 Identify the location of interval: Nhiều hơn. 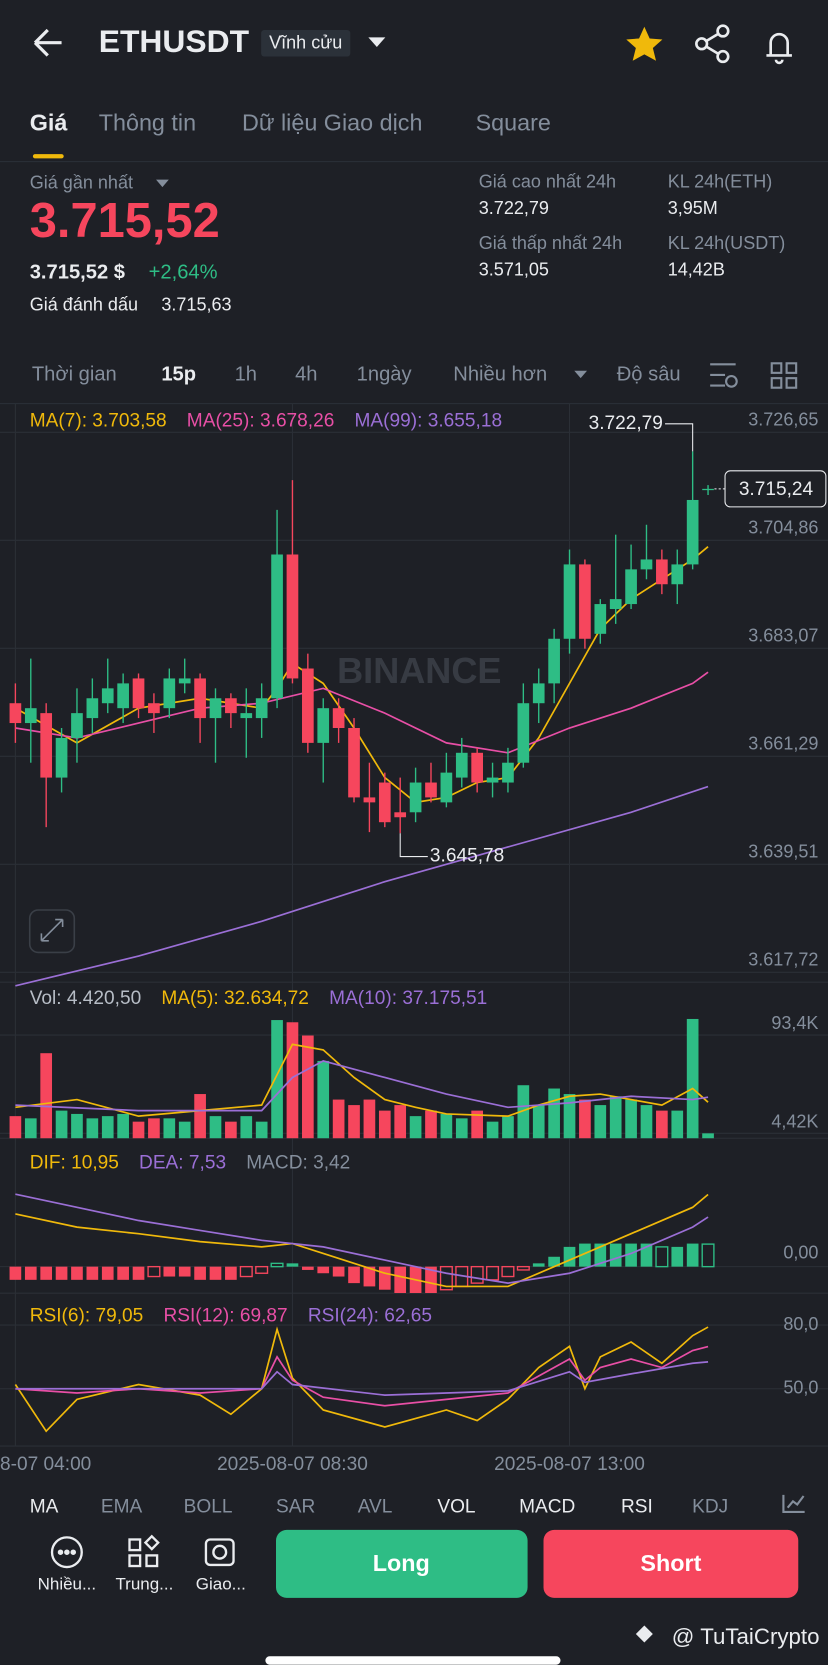
(500, 374).